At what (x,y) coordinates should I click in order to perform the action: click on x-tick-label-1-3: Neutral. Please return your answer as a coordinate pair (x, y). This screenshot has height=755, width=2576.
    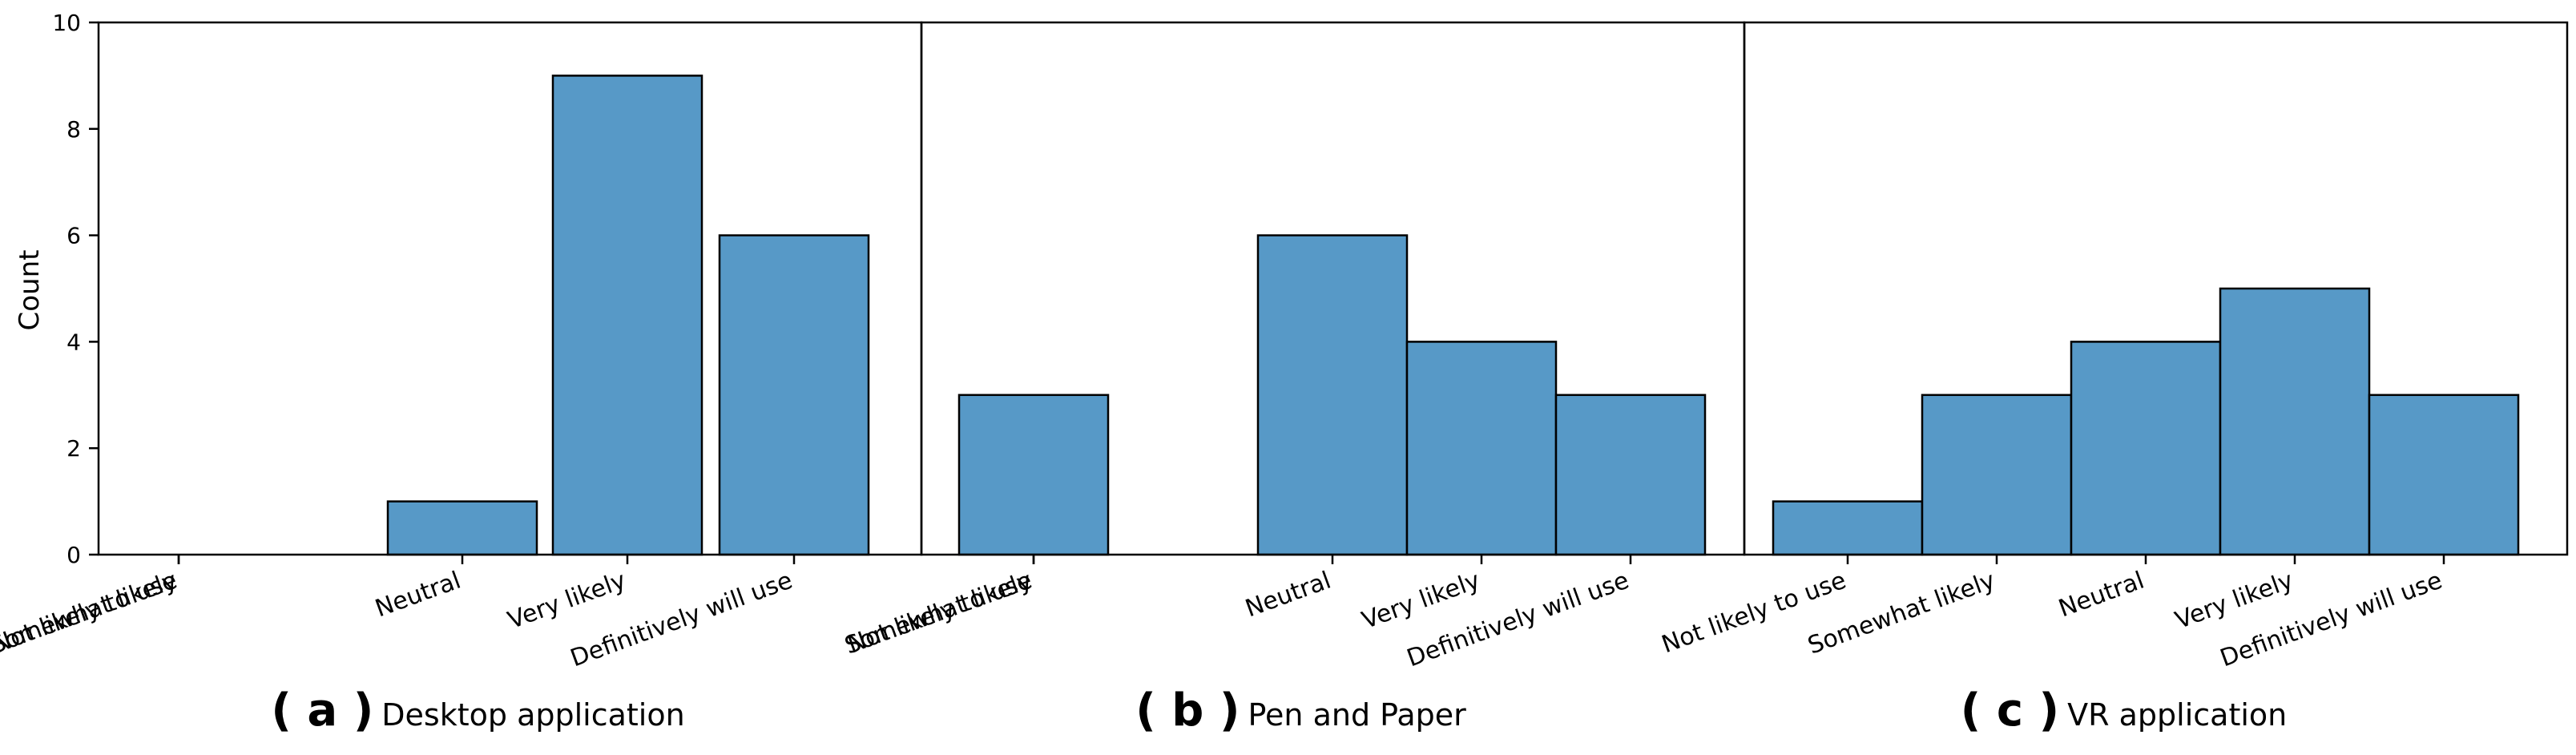
    Looking at the image, I should click on (418, 595).